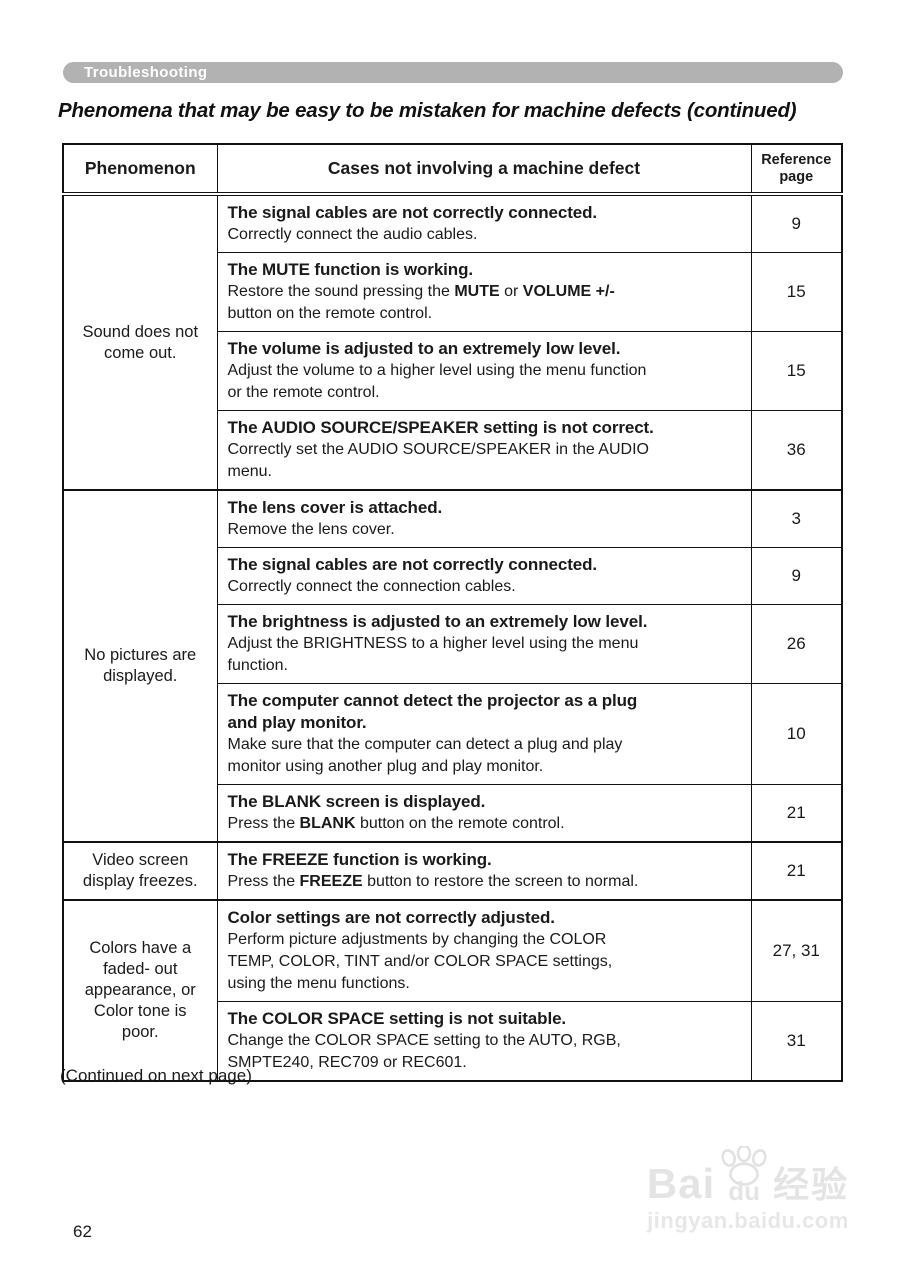 This screenshot has height=1280, width=902. What do you see at coordinates (796, 169) in the screenshot?
I see `header-reference-page: Reference page` at bounding box center [796, 169].